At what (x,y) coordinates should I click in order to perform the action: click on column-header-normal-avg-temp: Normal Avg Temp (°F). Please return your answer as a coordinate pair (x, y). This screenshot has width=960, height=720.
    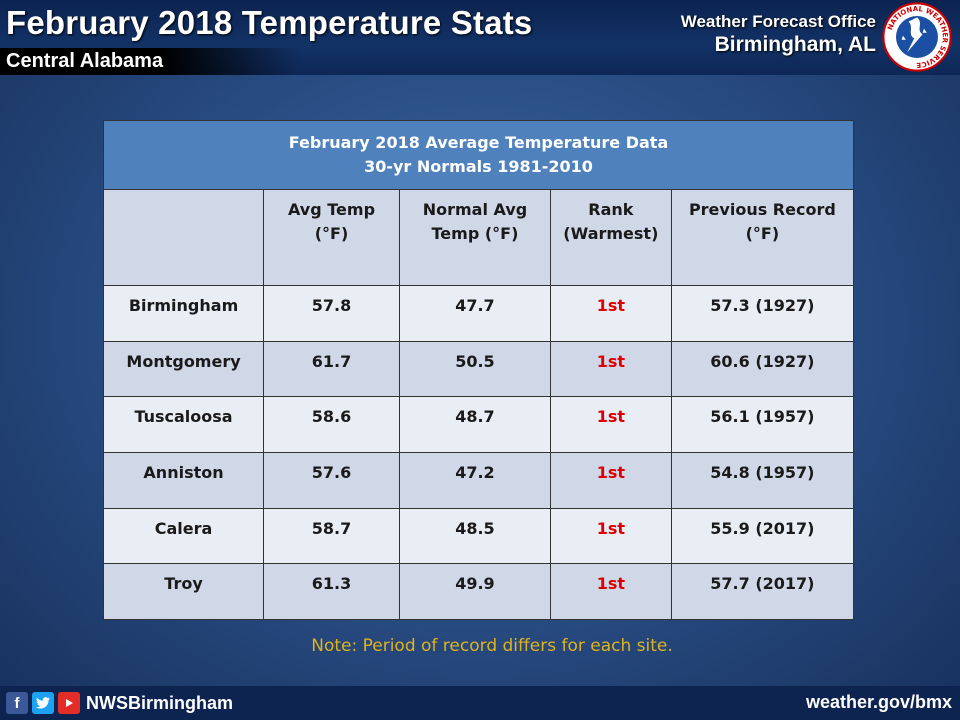
    Looking at the image, I should click on (474, 237).